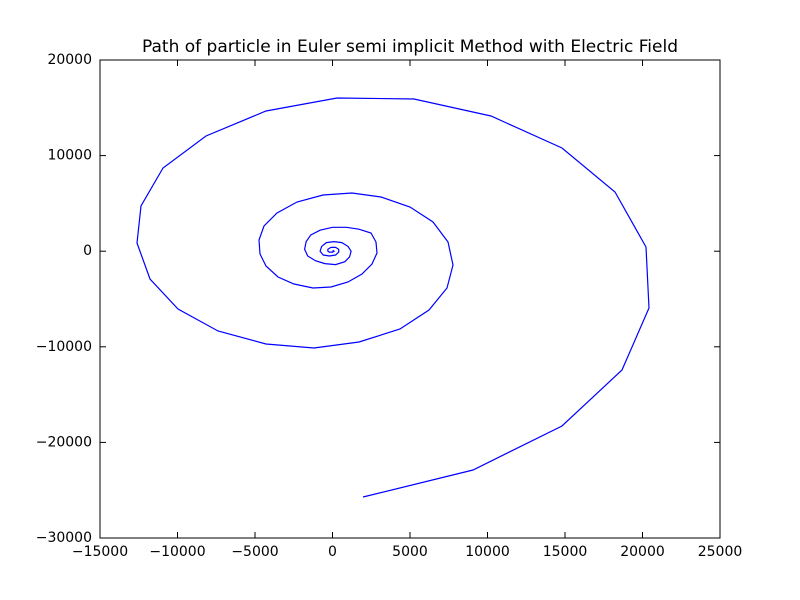 The width and height of the screenshot is (800, 600). I want to click on x-tick-label: −10000, so click(177, 552).